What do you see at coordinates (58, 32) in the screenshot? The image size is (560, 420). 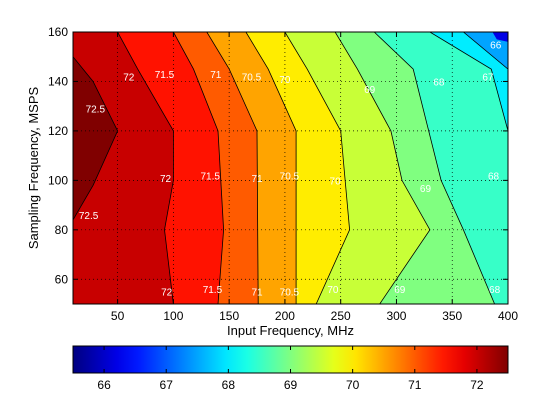 I see `y-tick-label: 160` at bounding box center [58, 32].